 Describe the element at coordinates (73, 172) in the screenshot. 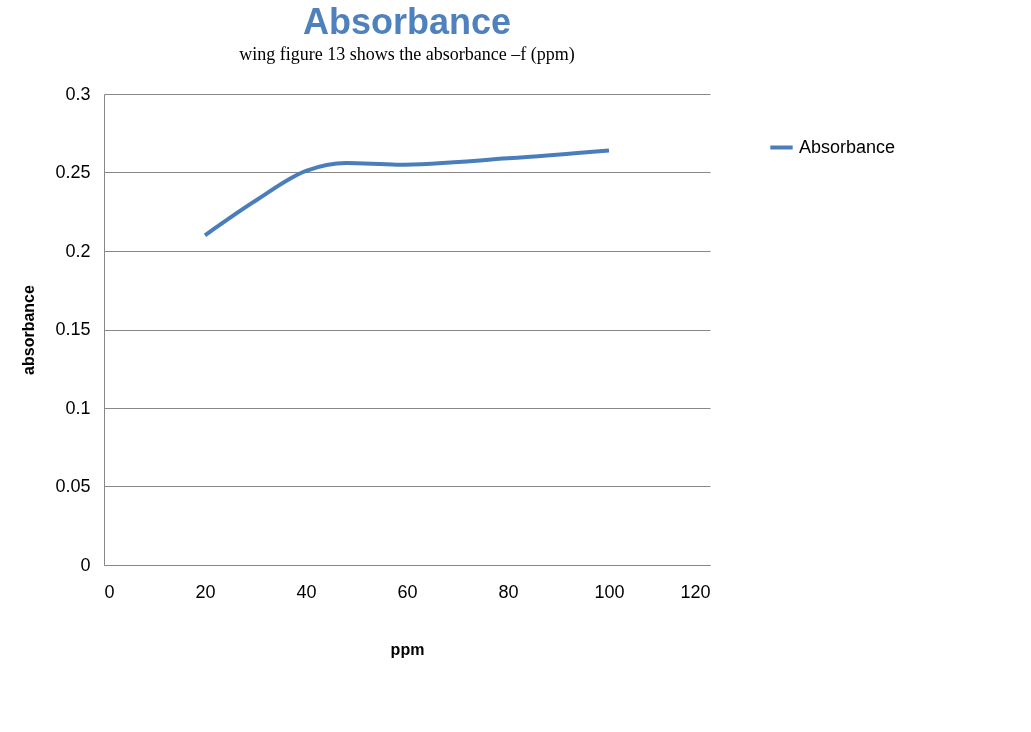

I see `y-tick-label: 0.25` at that location.